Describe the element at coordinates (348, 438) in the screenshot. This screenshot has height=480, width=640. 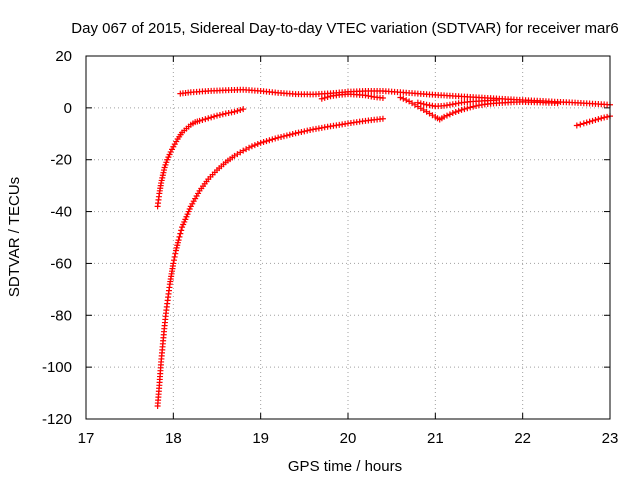
I see `x-tick-label: 20` at that location.